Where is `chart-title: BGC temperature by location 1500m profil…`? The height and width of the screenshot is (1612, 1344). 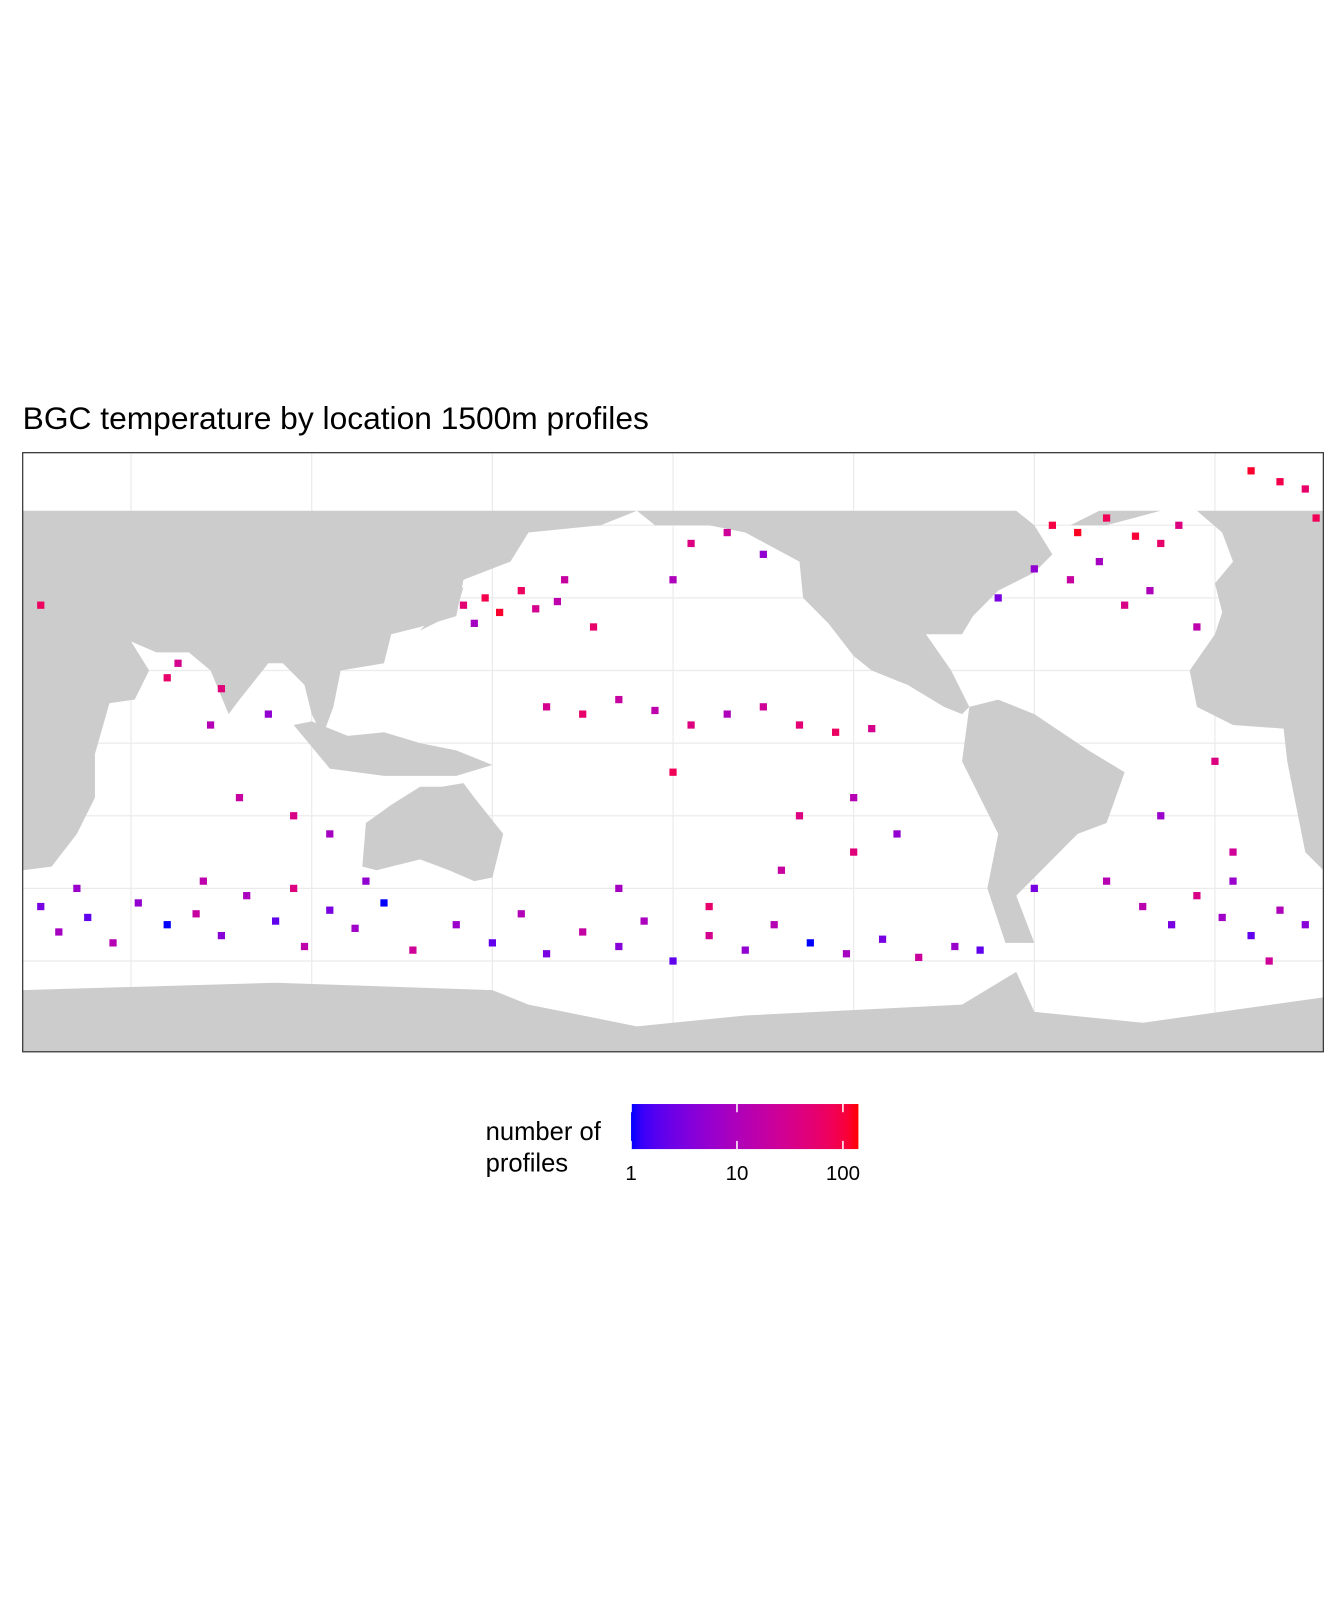
chart-title: BGC temperature by location 1500m profil… is located at coordinates (336, 418).